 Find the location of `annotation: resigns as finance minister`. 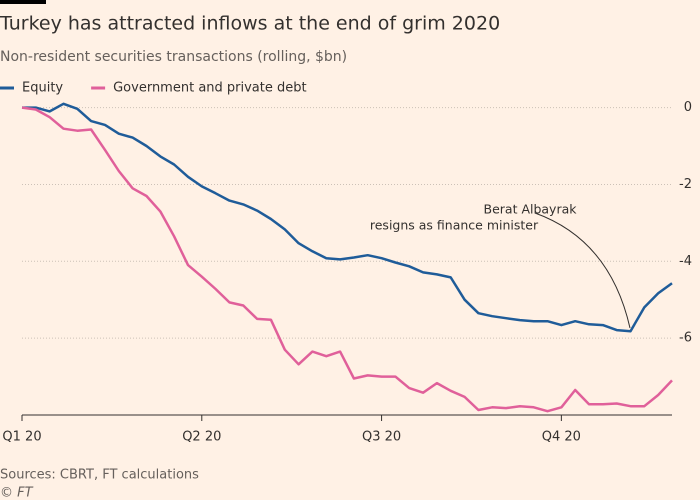

annotation: resigns as finance minister is located at coordinates (454, 225).